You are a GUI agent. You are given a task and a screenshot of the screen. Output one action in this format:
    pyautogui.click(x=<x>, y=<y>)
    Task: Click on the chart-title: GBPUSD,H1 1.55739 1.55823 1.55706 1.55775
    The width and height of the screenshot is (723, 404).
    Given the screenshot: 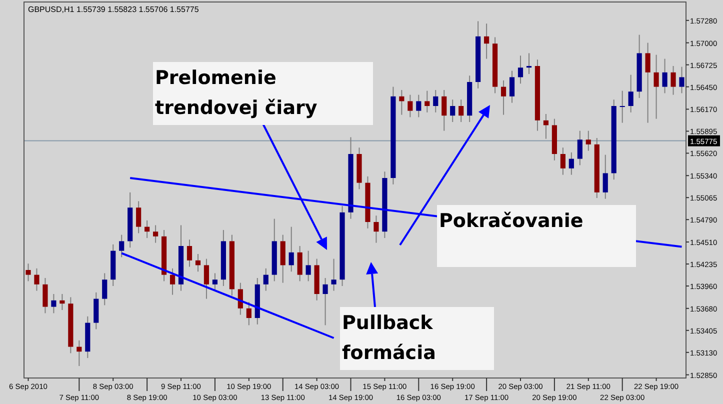 What is the action you would take?
    pyautogui.click(x=114, y=9)
    